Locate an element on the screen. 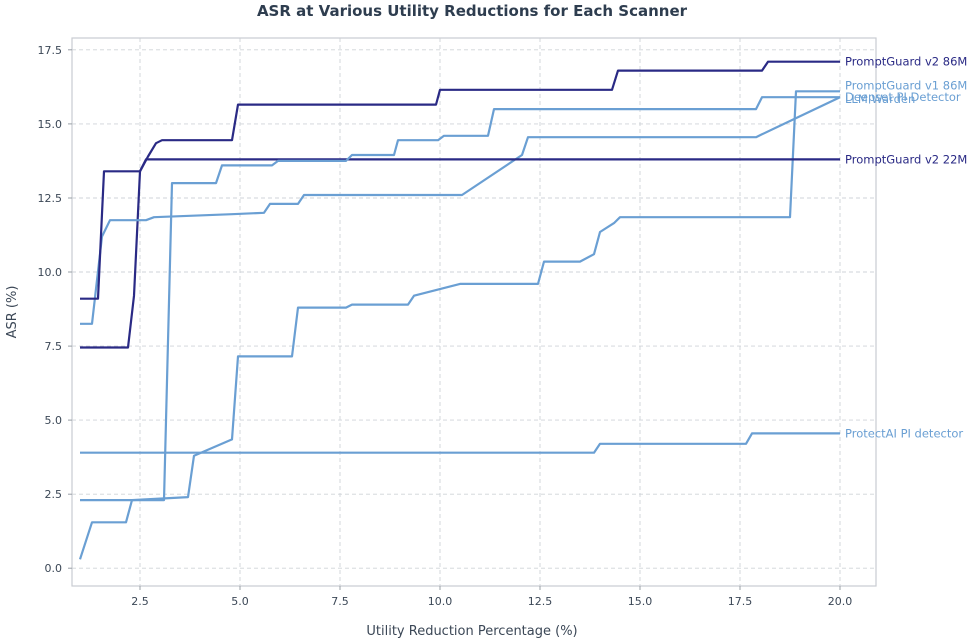  y-tick-label: 0.0 is located at coordinates (54, 568).